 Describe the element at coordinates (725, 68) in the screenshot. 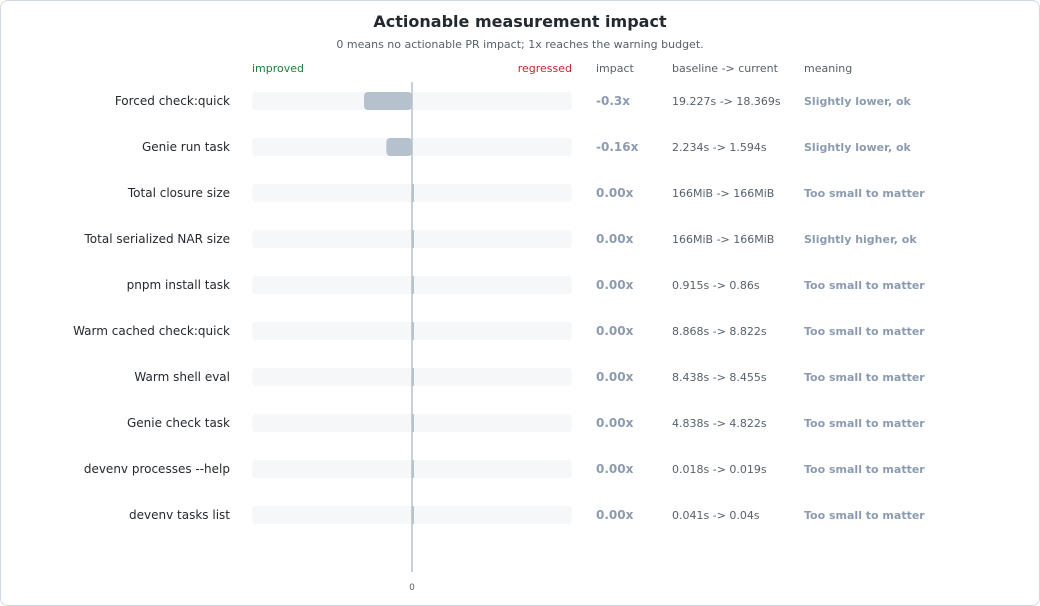

I see `baseline-column-header: baseline -> current` at that location.